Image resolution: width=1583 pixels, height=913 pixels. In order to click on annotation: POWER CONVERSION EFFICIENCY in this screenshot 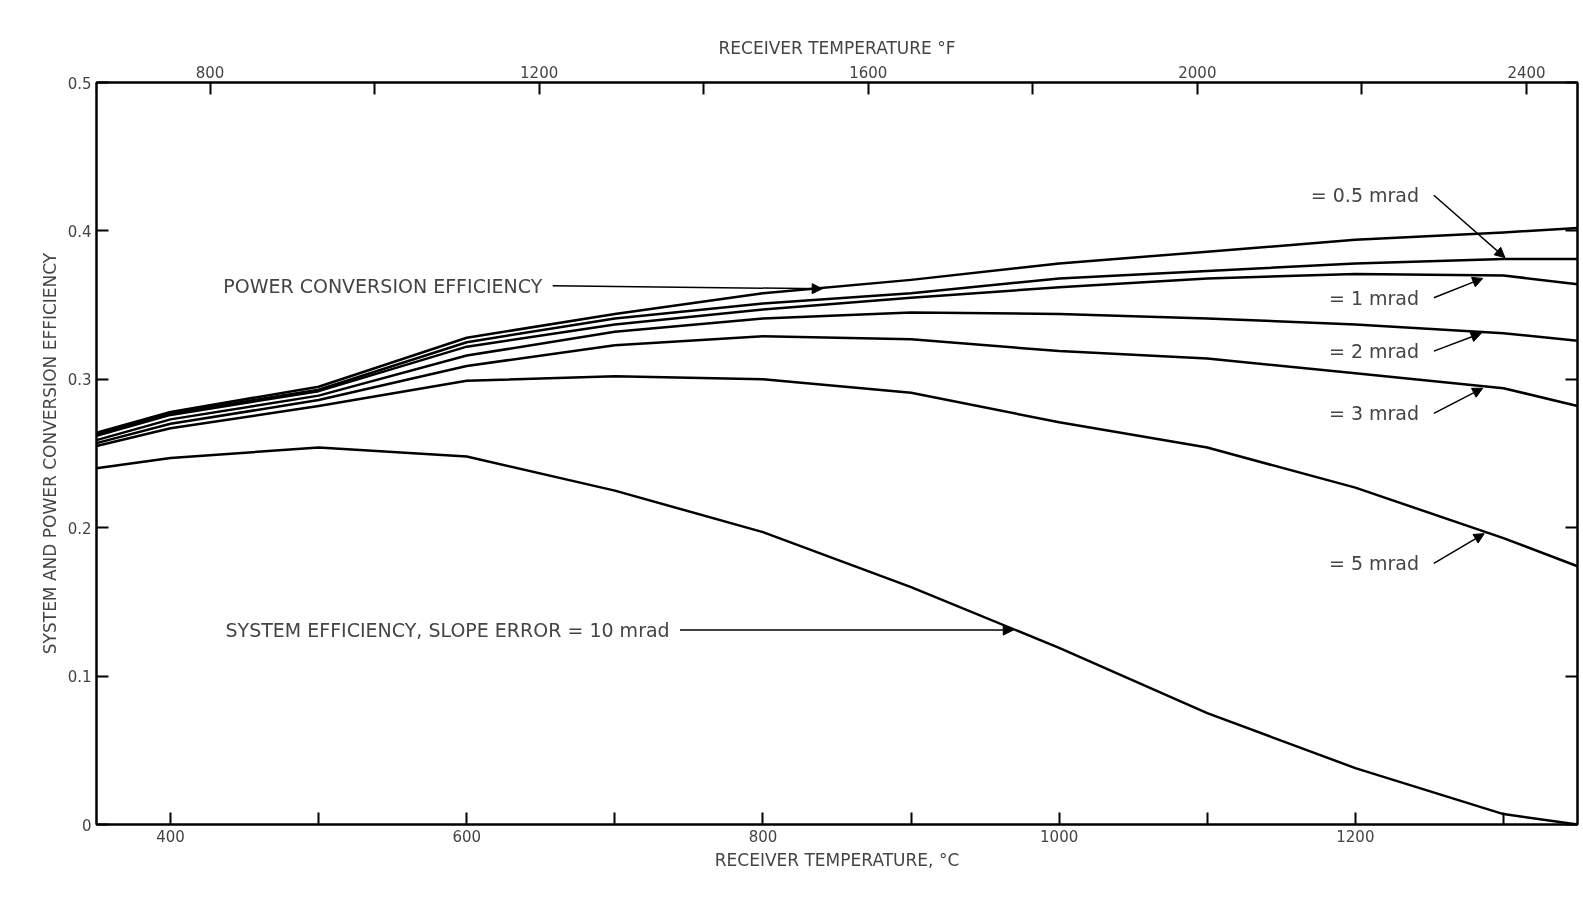, I will do `click(383, 285)`.